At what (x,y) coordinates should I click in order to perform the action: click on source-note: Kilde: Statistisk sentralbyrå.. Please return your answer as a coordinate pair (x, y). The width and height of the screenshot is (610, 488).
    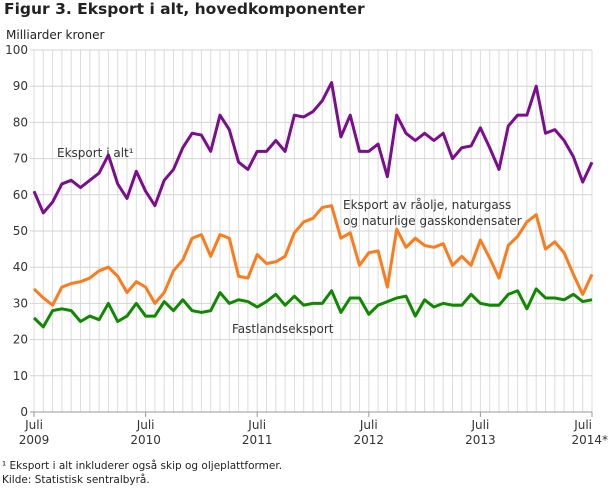
    Looking at the image, I should click on (76, 480).